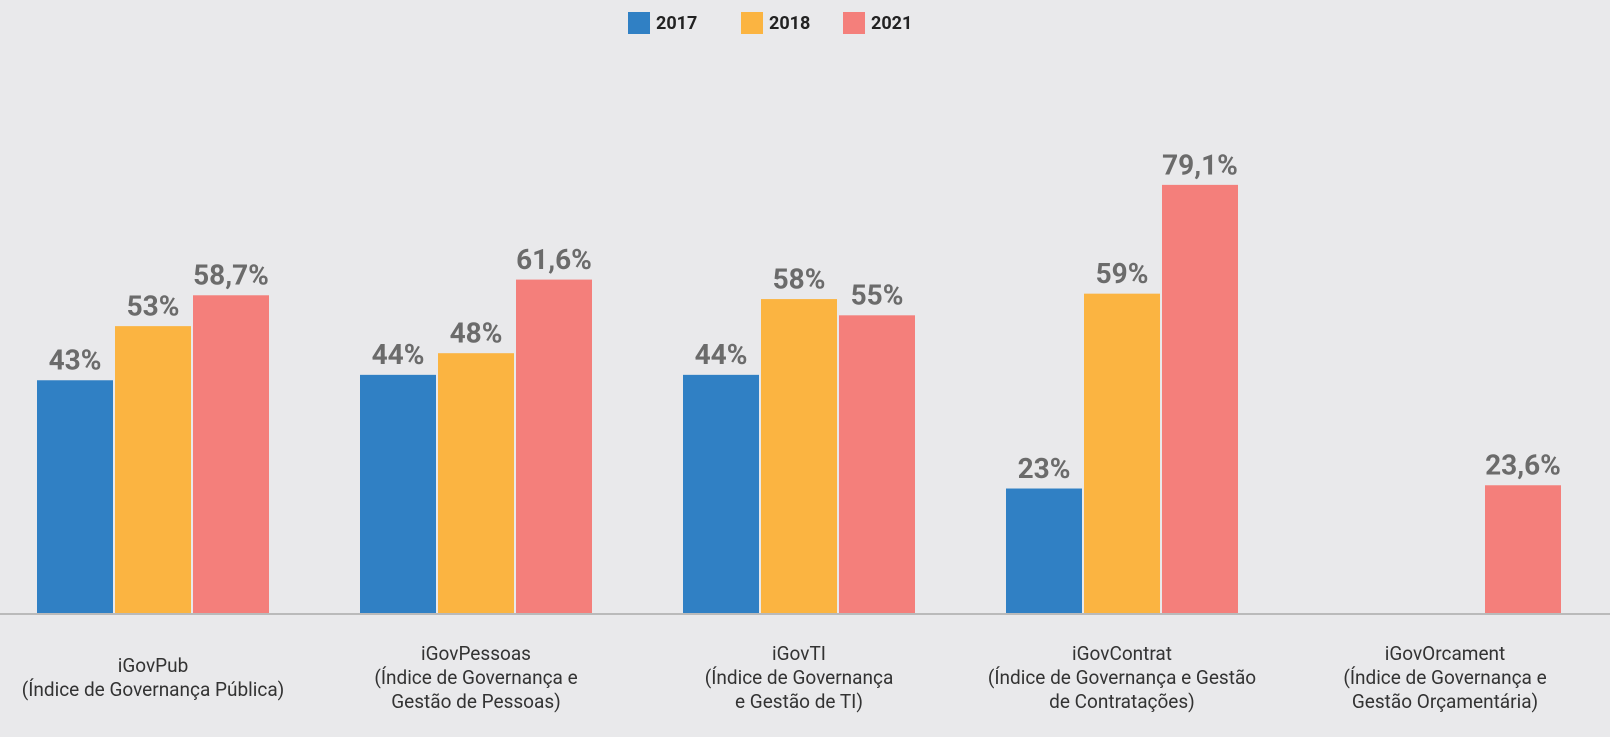  I want to click on data-label: 58%, so click(799, 278).